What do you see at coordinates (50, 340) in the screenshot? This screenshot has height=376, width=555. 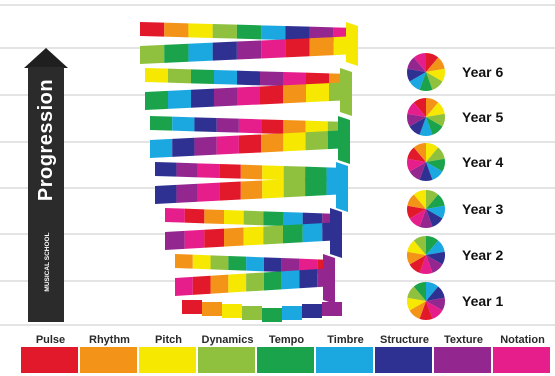 I see `legend-label: Pulse` at bounding box center [50, 340].